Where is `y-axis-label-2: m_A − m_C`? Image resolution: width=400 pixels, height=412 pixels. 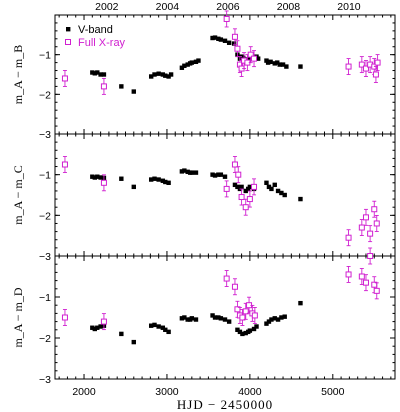 y-axis-label-2: m_A − m_C is located at coordinates (18, 194).